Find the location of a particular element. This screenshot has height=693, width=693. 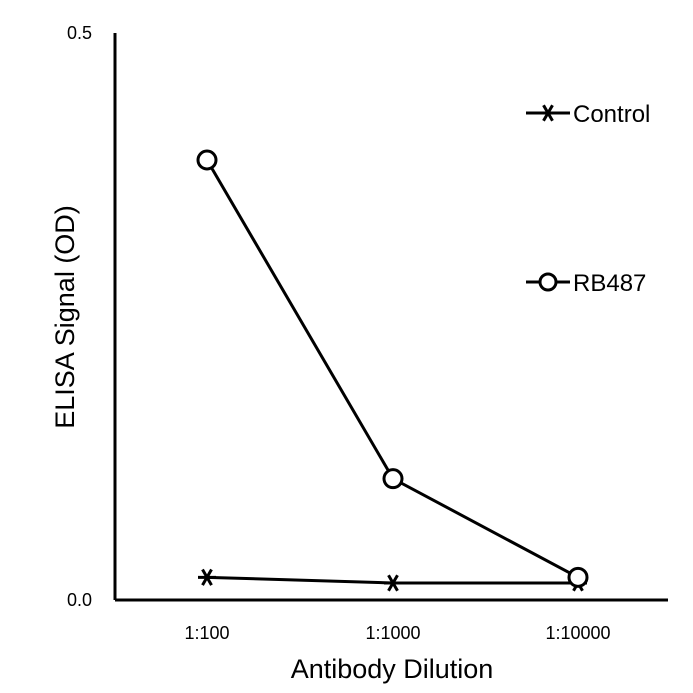

y-tick-labels: 0.0 0.5 is located at coordinates (79, 316).